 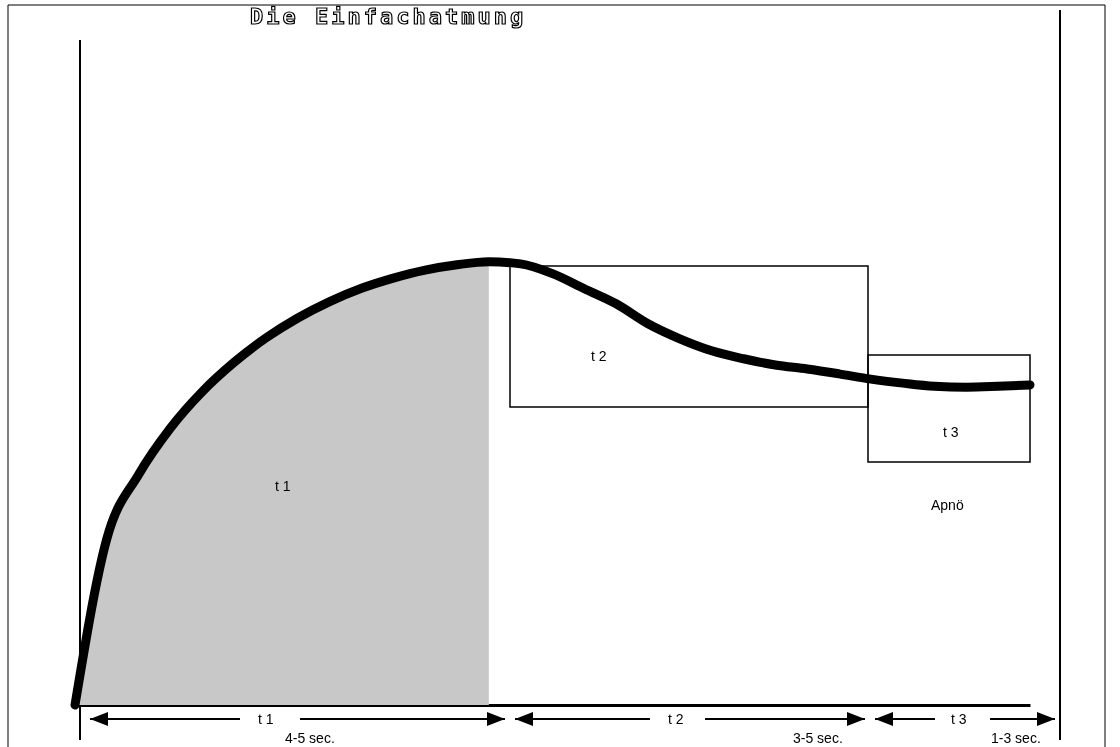 What do you see at coordinates (1016, 738) in the screenshot?
I see `text: 1-3 sec.` at bounding box center [1016, 738].